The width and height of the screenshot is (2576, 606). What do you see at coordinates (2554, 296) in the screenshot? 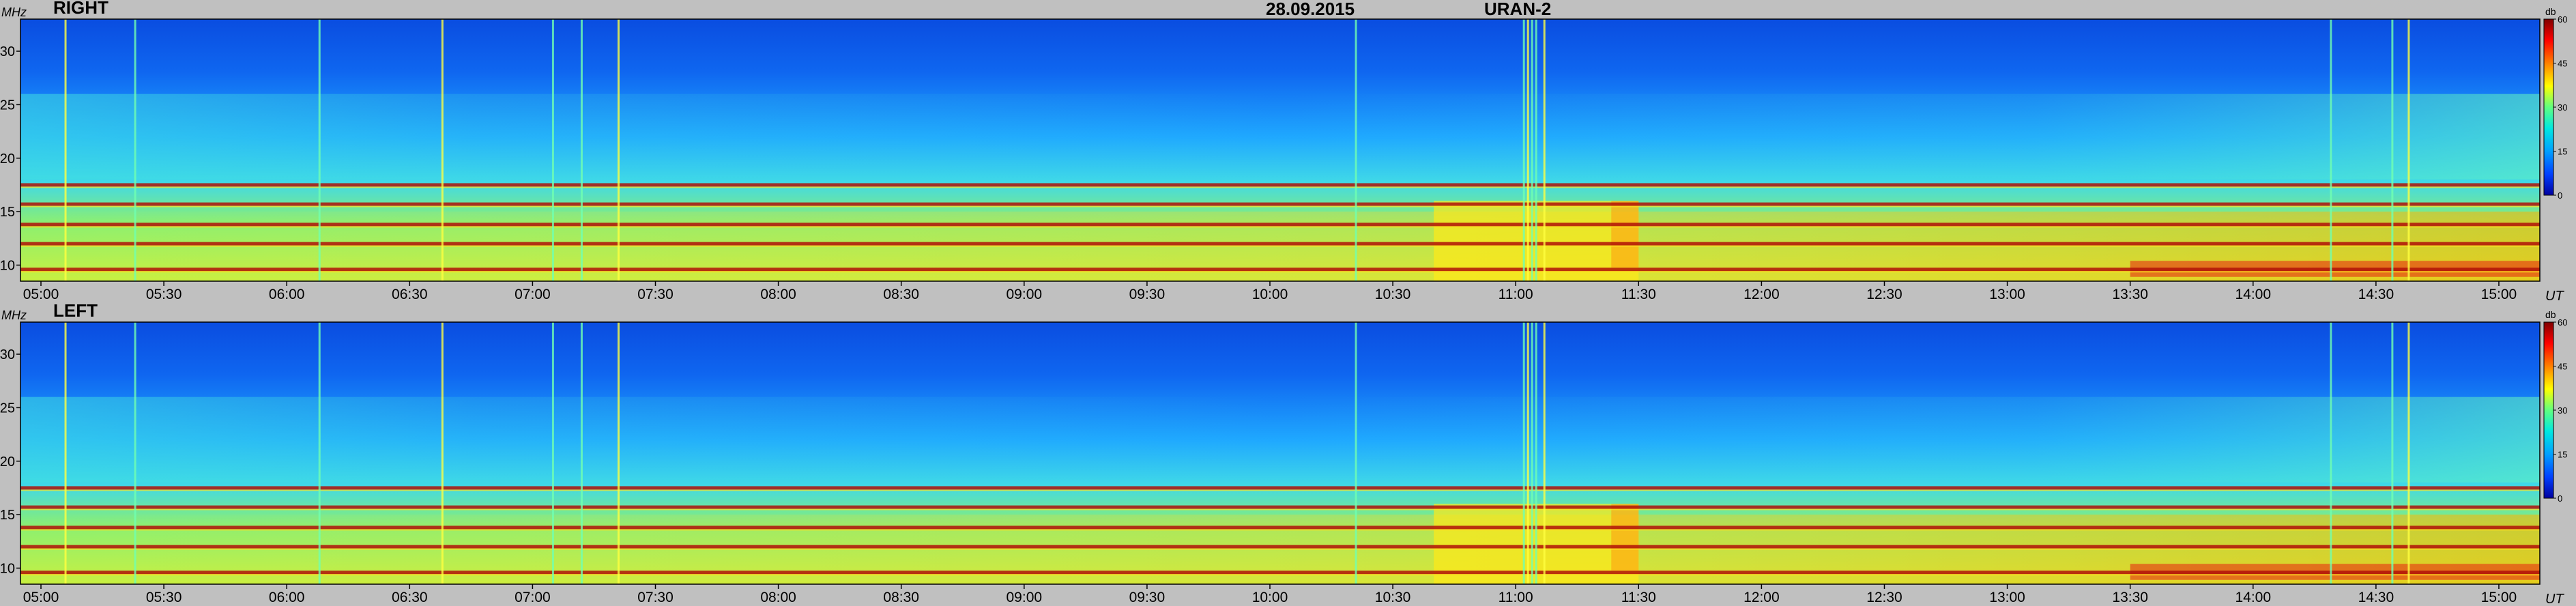
I see `x-axis-label: UT` at bounding box center [2554, 296].